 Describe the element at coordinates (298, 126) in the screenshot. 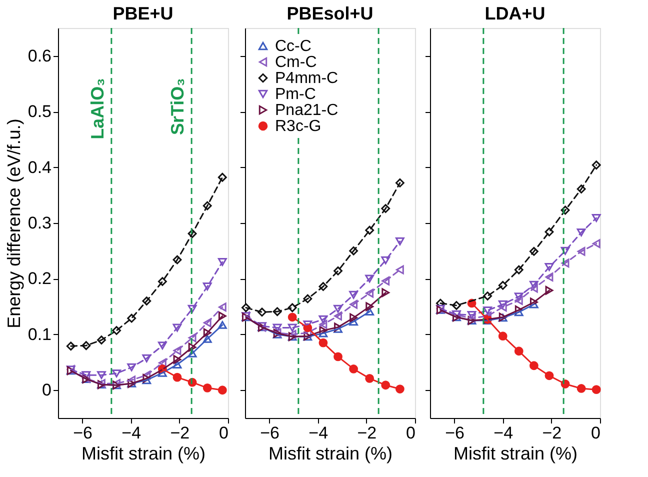

I see `legend-label: R3c-G` at that location.